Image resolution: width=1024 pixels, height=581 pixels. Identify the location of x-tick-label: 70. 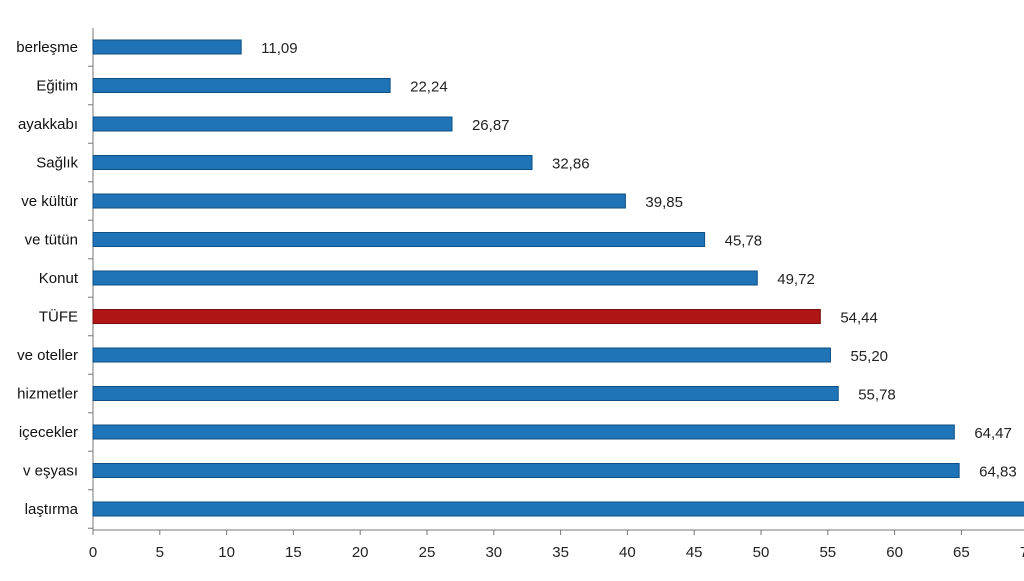
(1022, 552).